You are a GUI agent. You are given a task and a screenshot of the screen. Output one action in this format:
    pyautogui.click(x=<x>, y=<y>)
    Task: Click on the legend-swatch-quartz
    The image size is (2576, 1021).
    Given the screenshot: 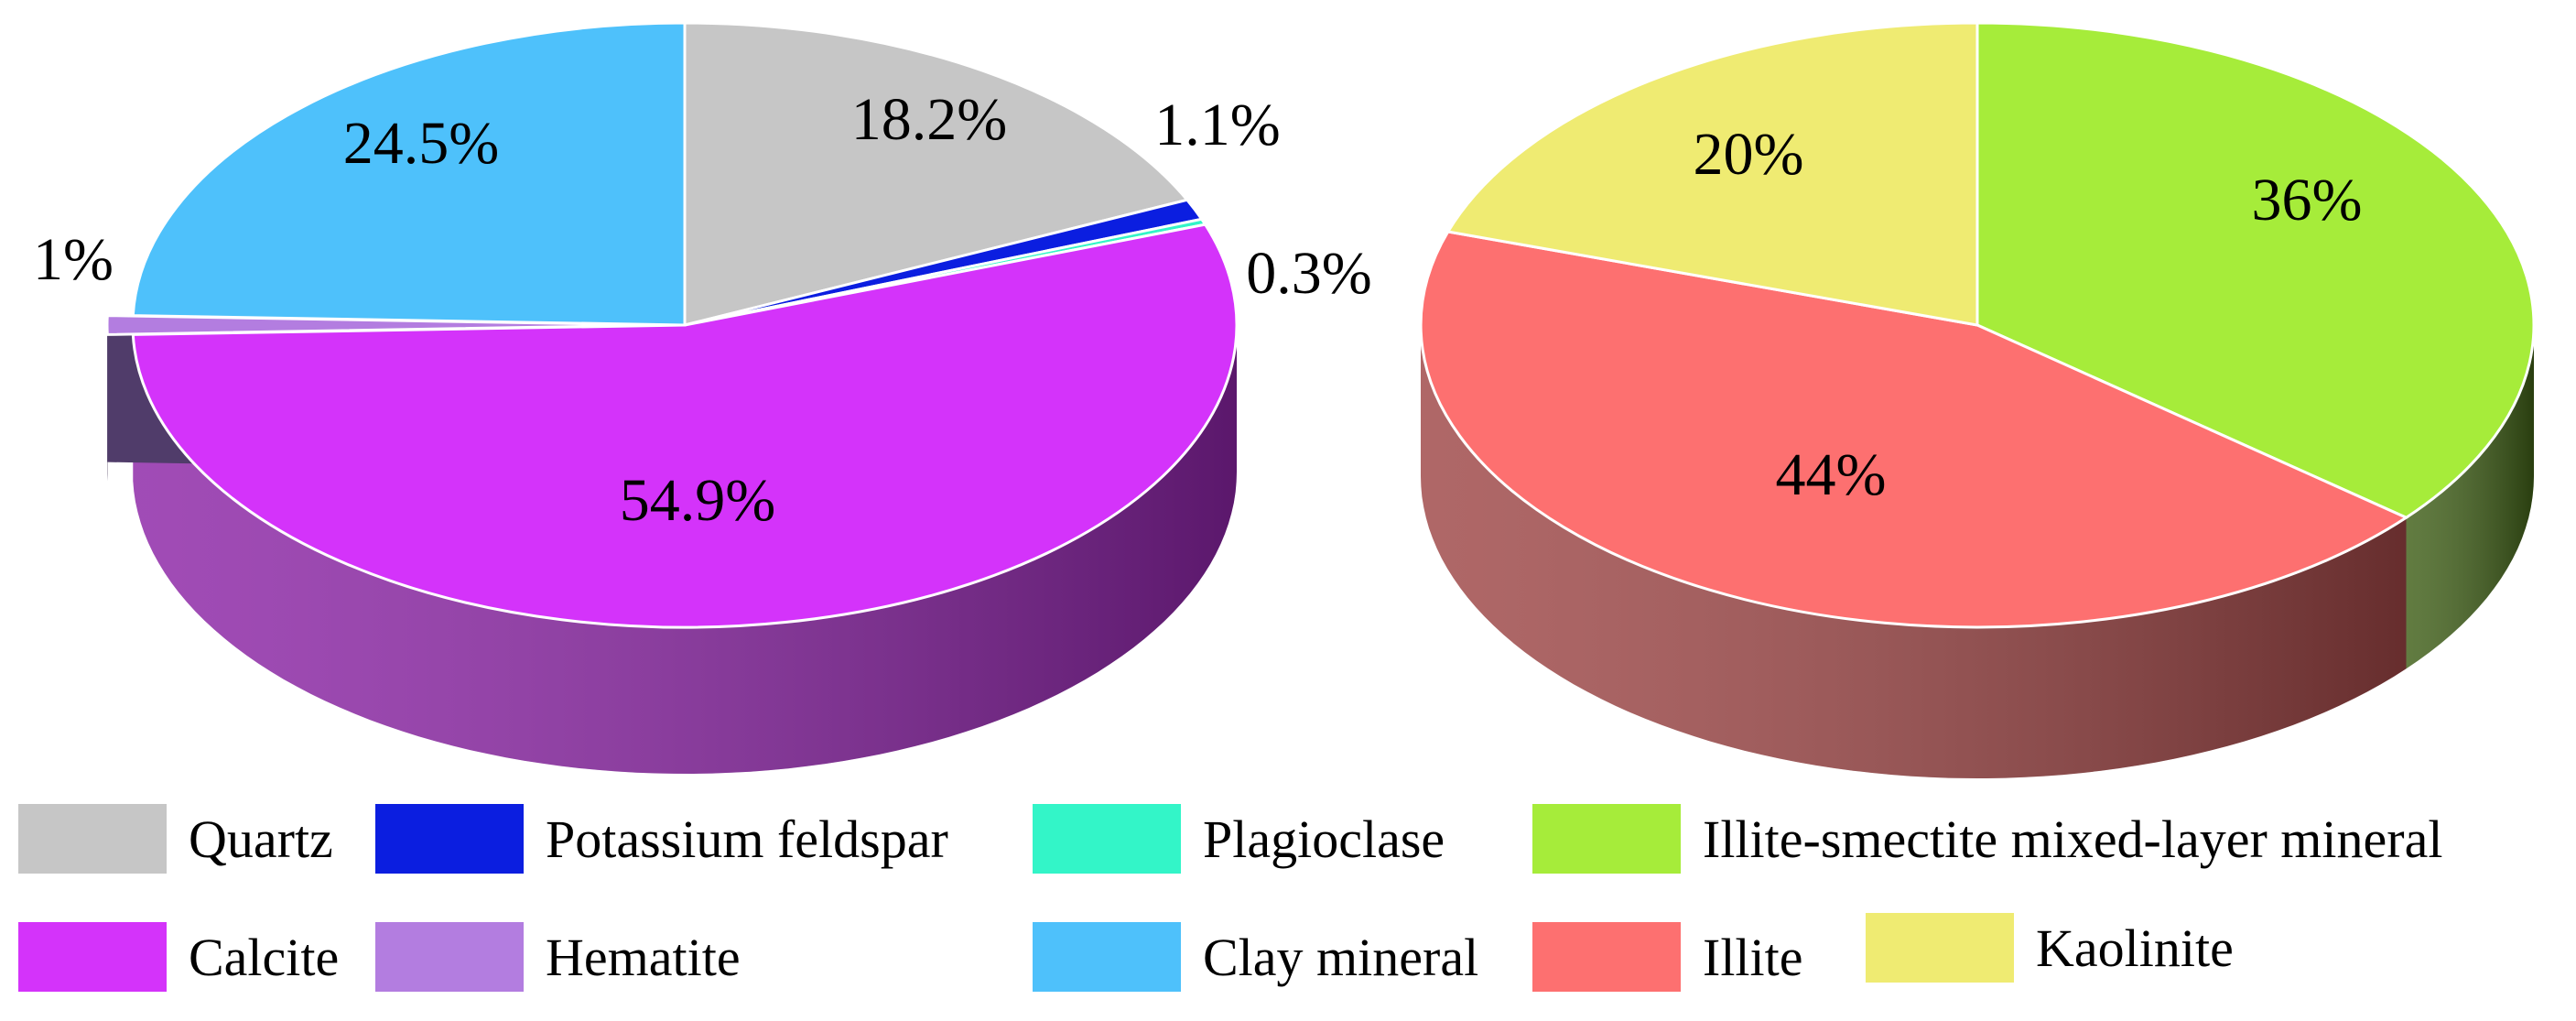 What is the action you would take?
    pyautogui.click(x=93, y=839)
    